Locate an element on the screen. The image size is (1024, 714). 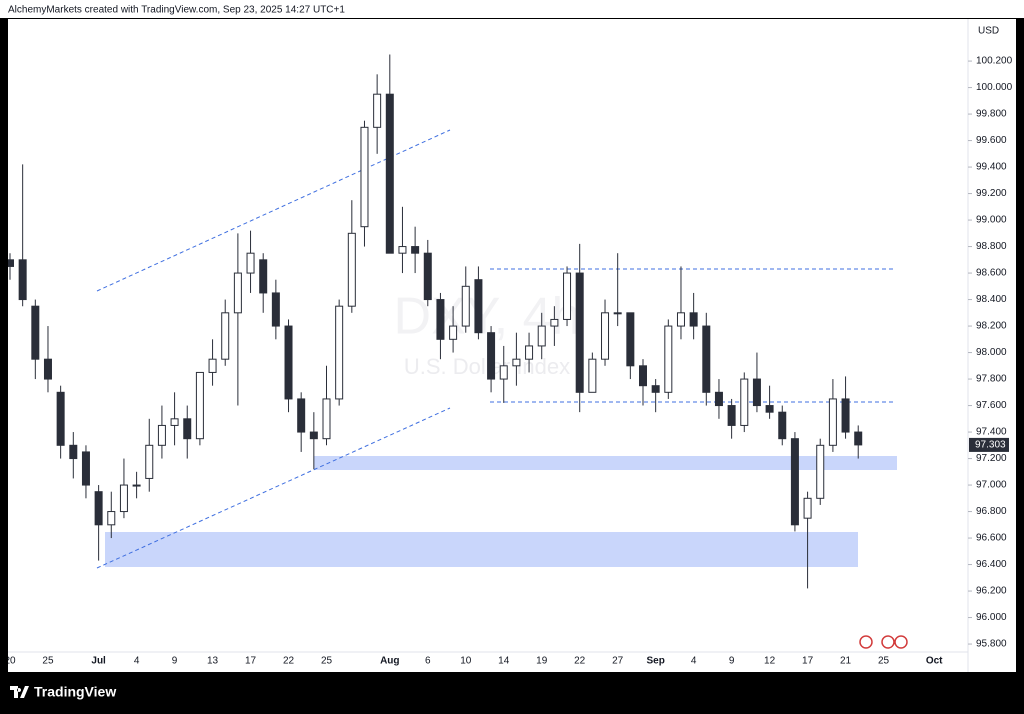
watermark-name: U.S. Dollar Index is located at coordinates (487, 366).